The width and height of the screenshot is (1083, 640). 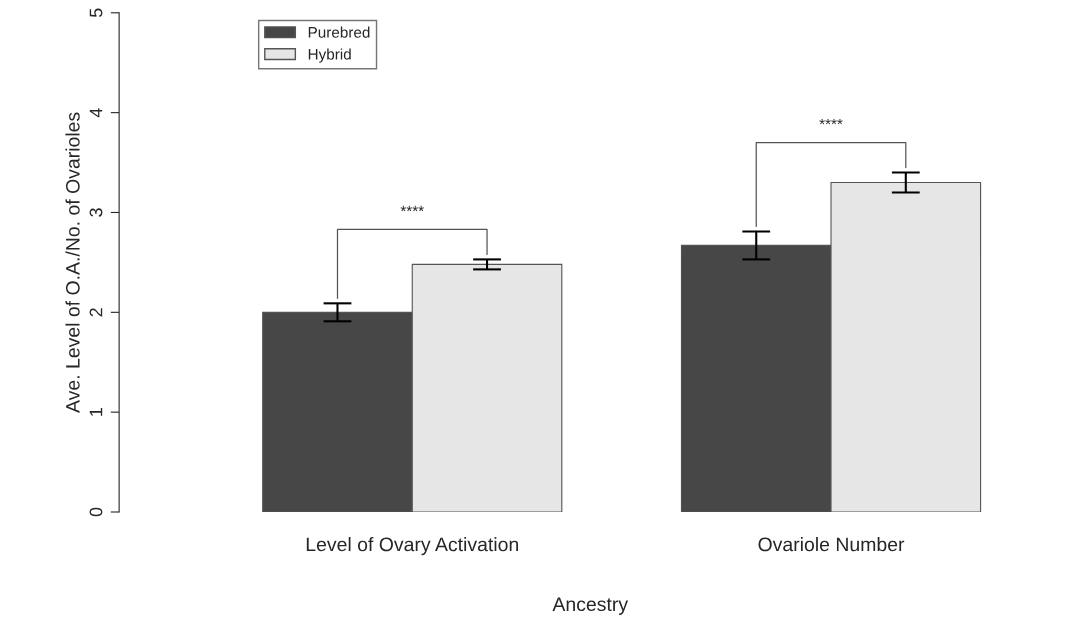 I want to click on y-tick-label: 1, so click(x=96, y=412).